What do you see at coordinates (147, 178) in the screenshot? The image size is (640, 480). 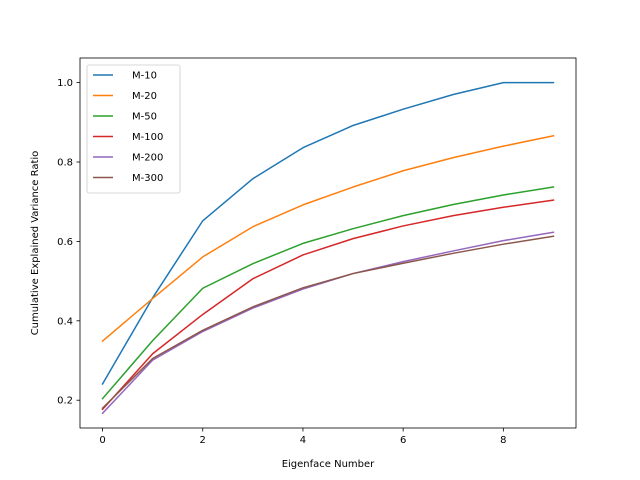 I see `legend-label-m-300: M-300` at bounding box center [147, 178].